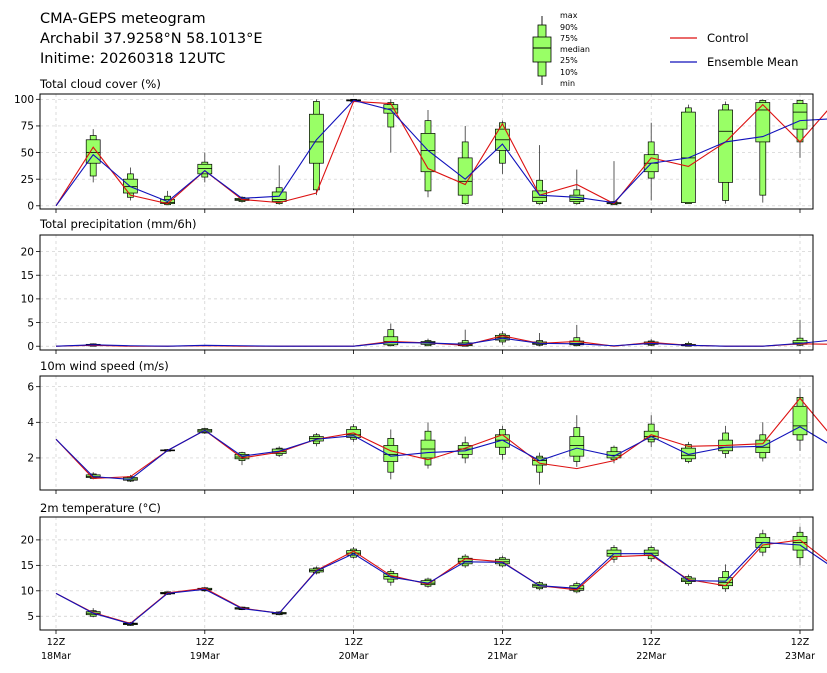  What do you see at coordinates (30, 459) in the screenshot?
I see `y-tick-label: 2` at bounding box center [30, 459].